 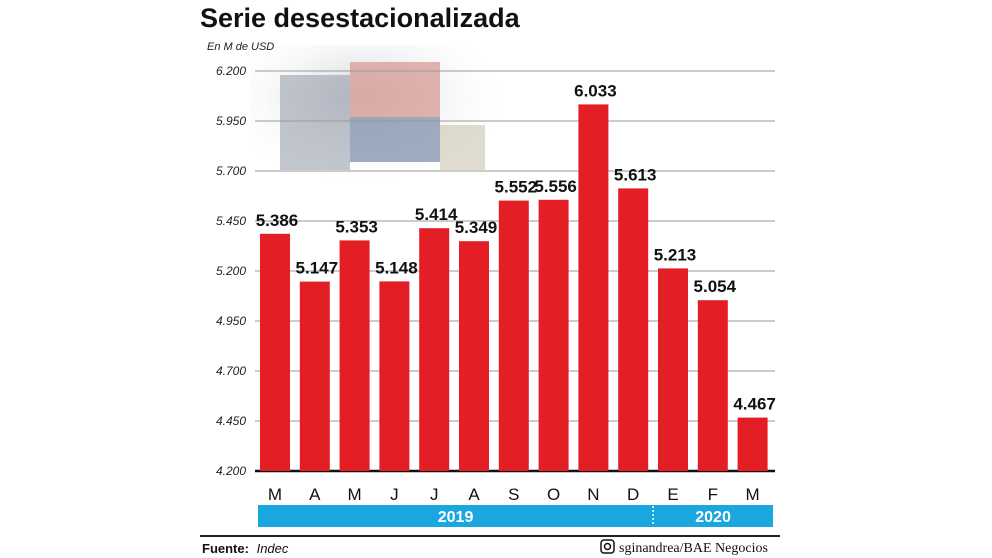 I want to click on y-tick-label: 5.950, so click(x=231, y=121).